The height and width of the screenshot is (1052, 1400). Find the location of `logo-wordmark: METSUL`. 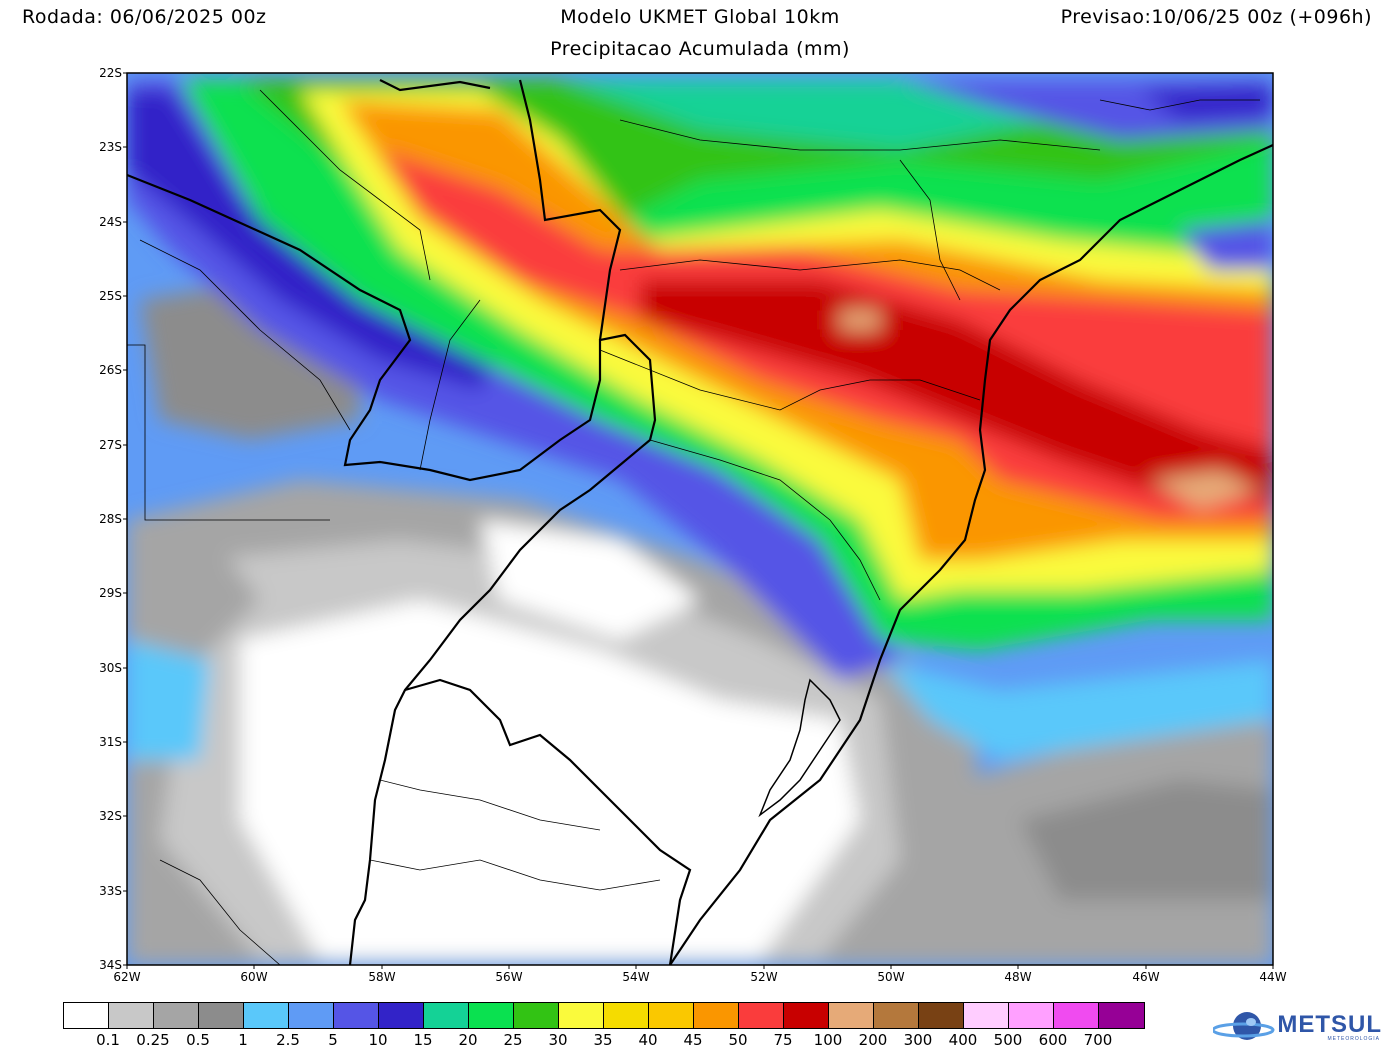

logo-wordmark: METSUL is located at coordinates (1329, 1024).